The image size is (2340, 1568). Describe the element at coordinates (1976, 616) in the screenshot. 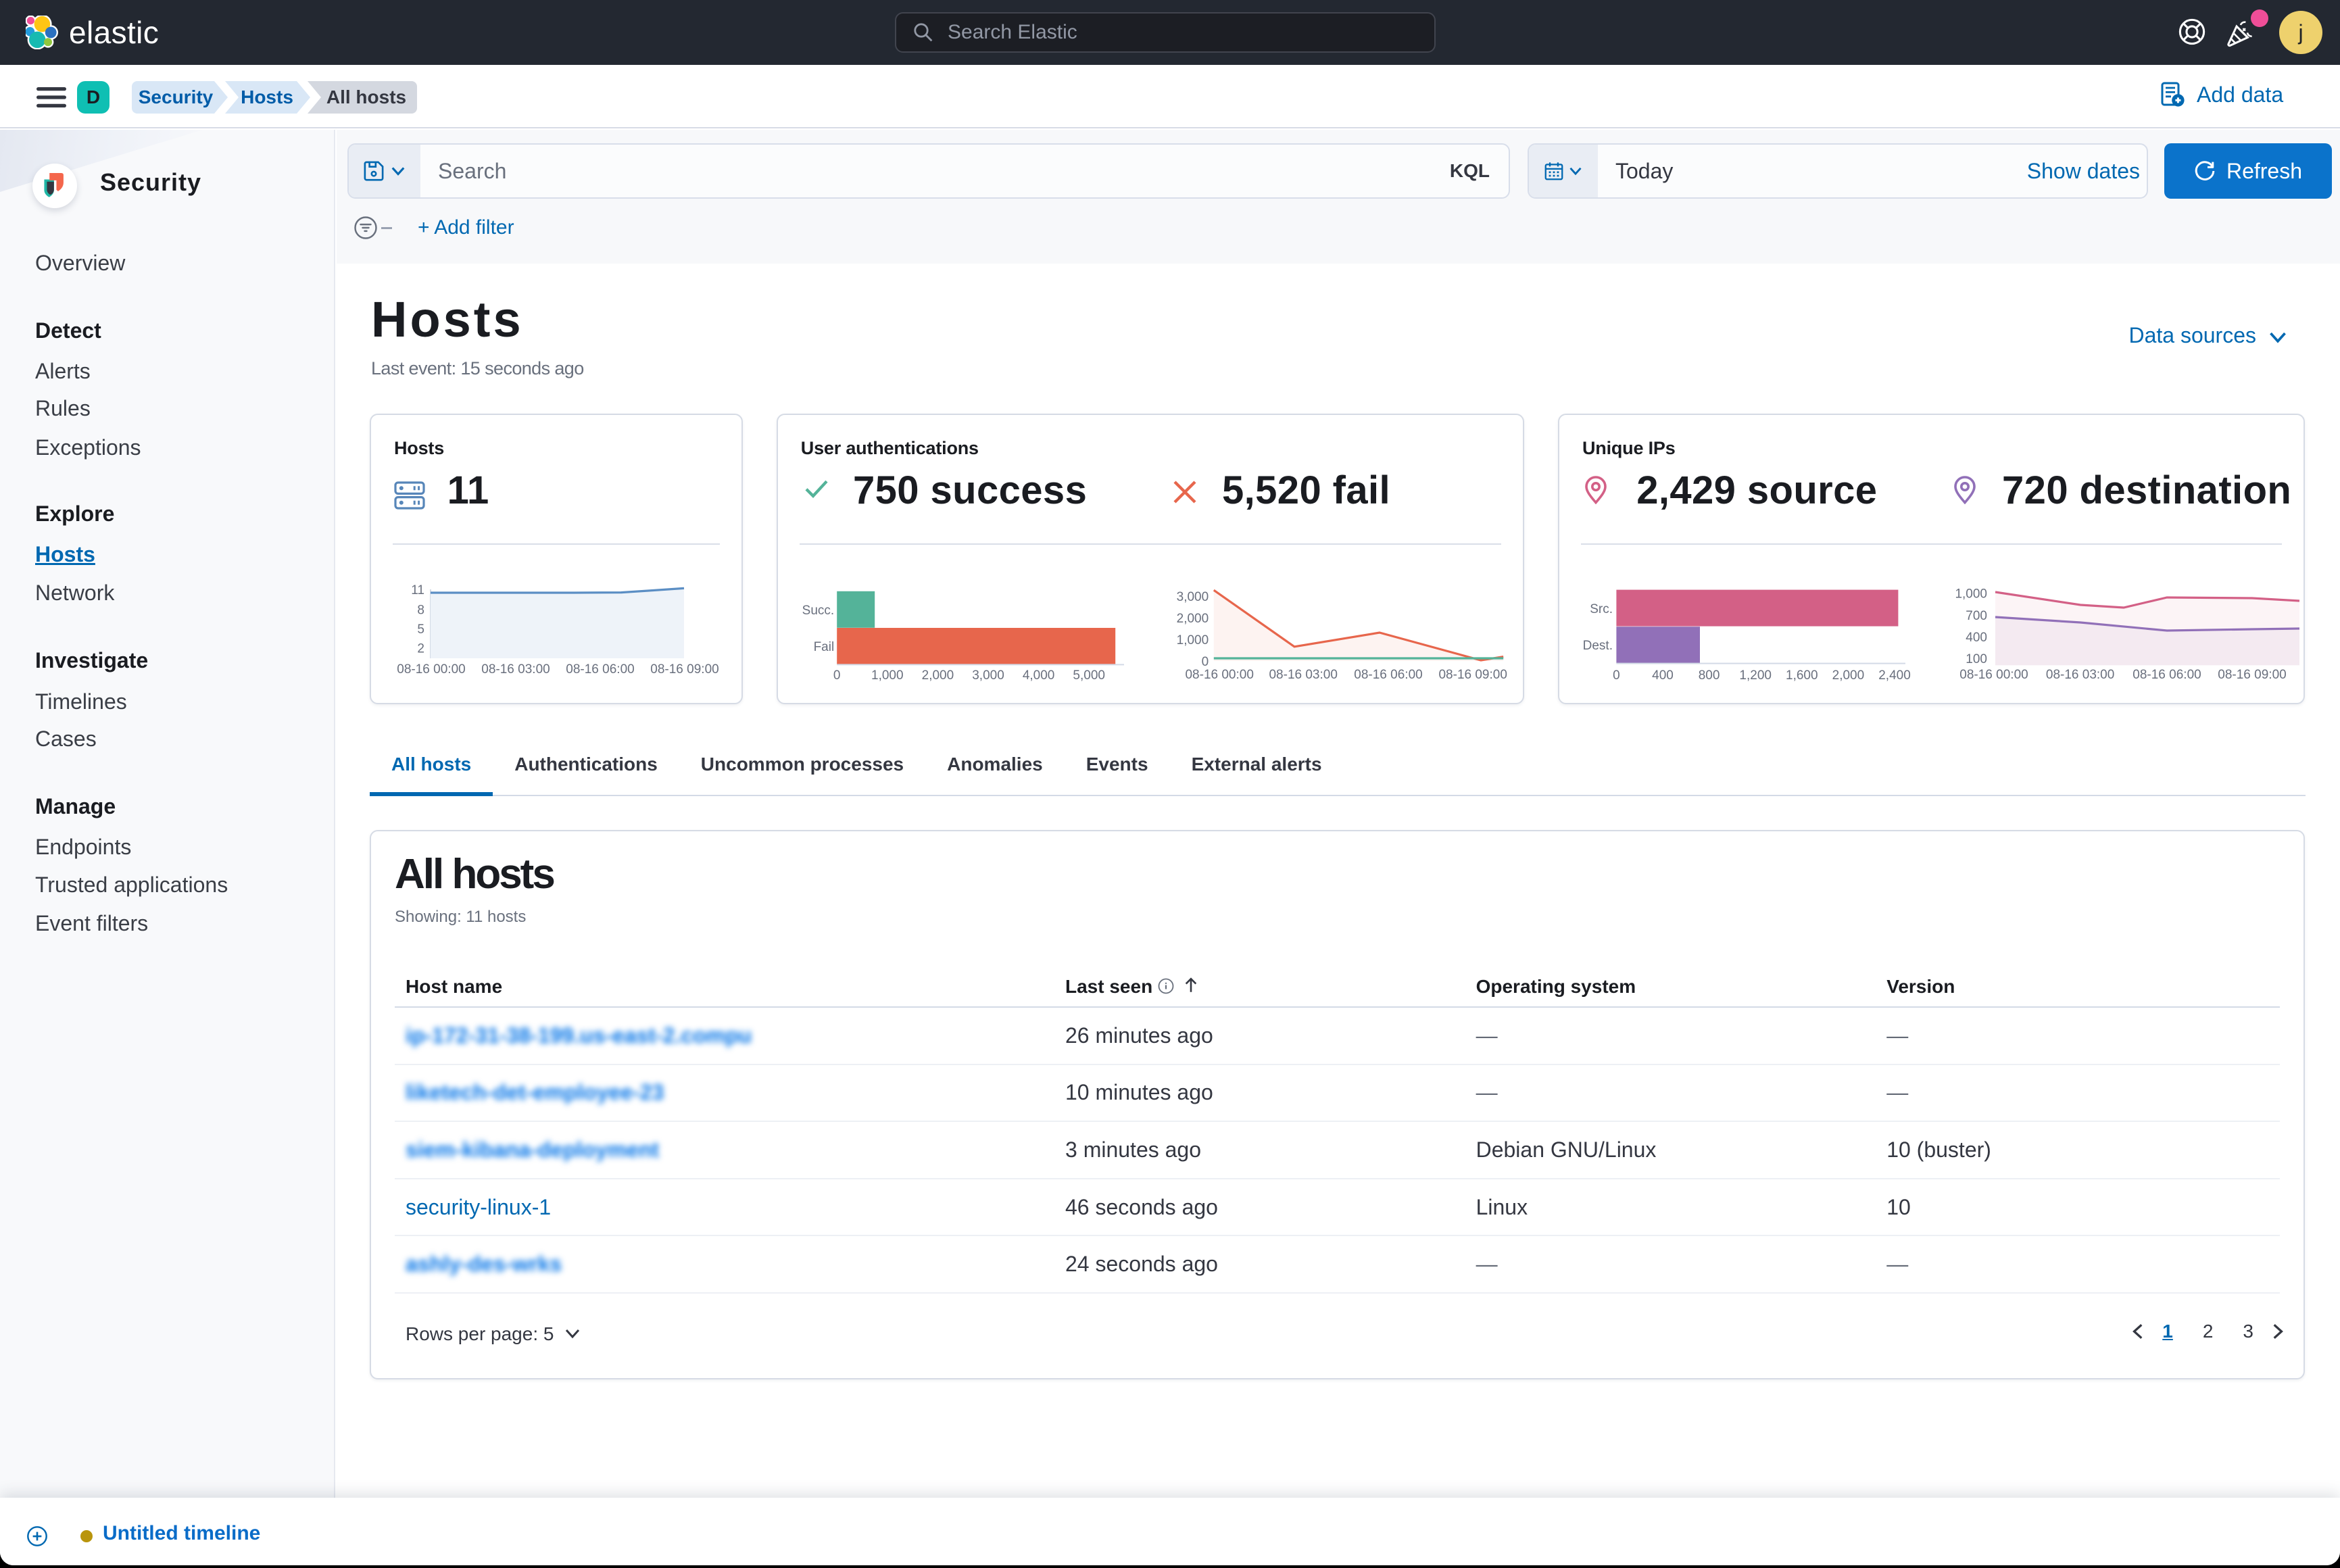

I see `svg-text: 700` at that location.